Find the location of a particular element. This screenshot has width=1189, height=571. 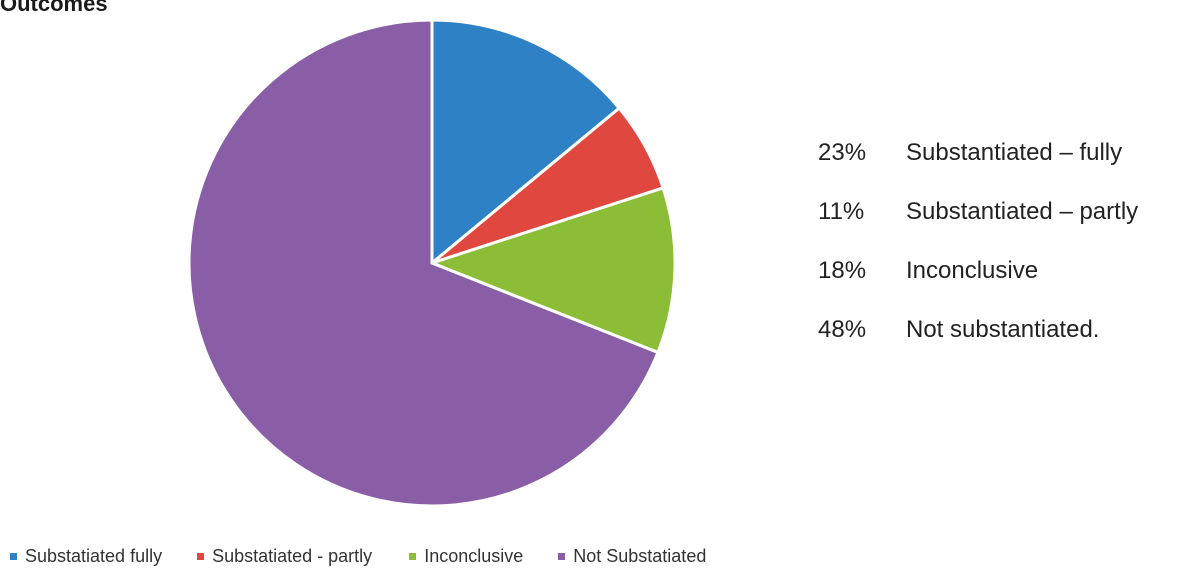

legend-label: Substatiated fully is located at coordinates (94, 556).